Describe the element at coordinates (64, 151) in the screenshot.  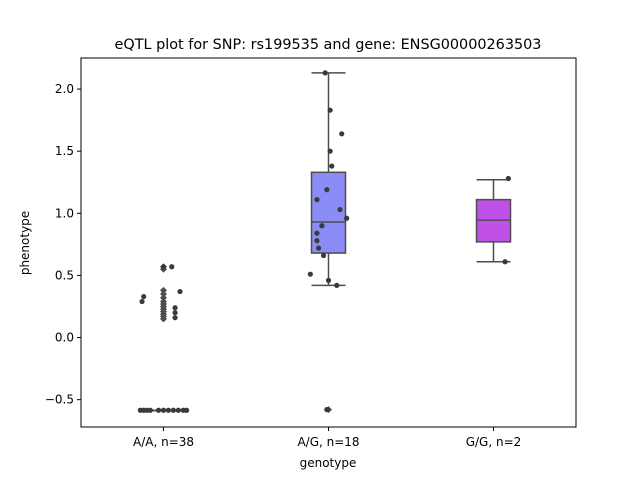
I see `y-tick-label: 1.5` at that location.